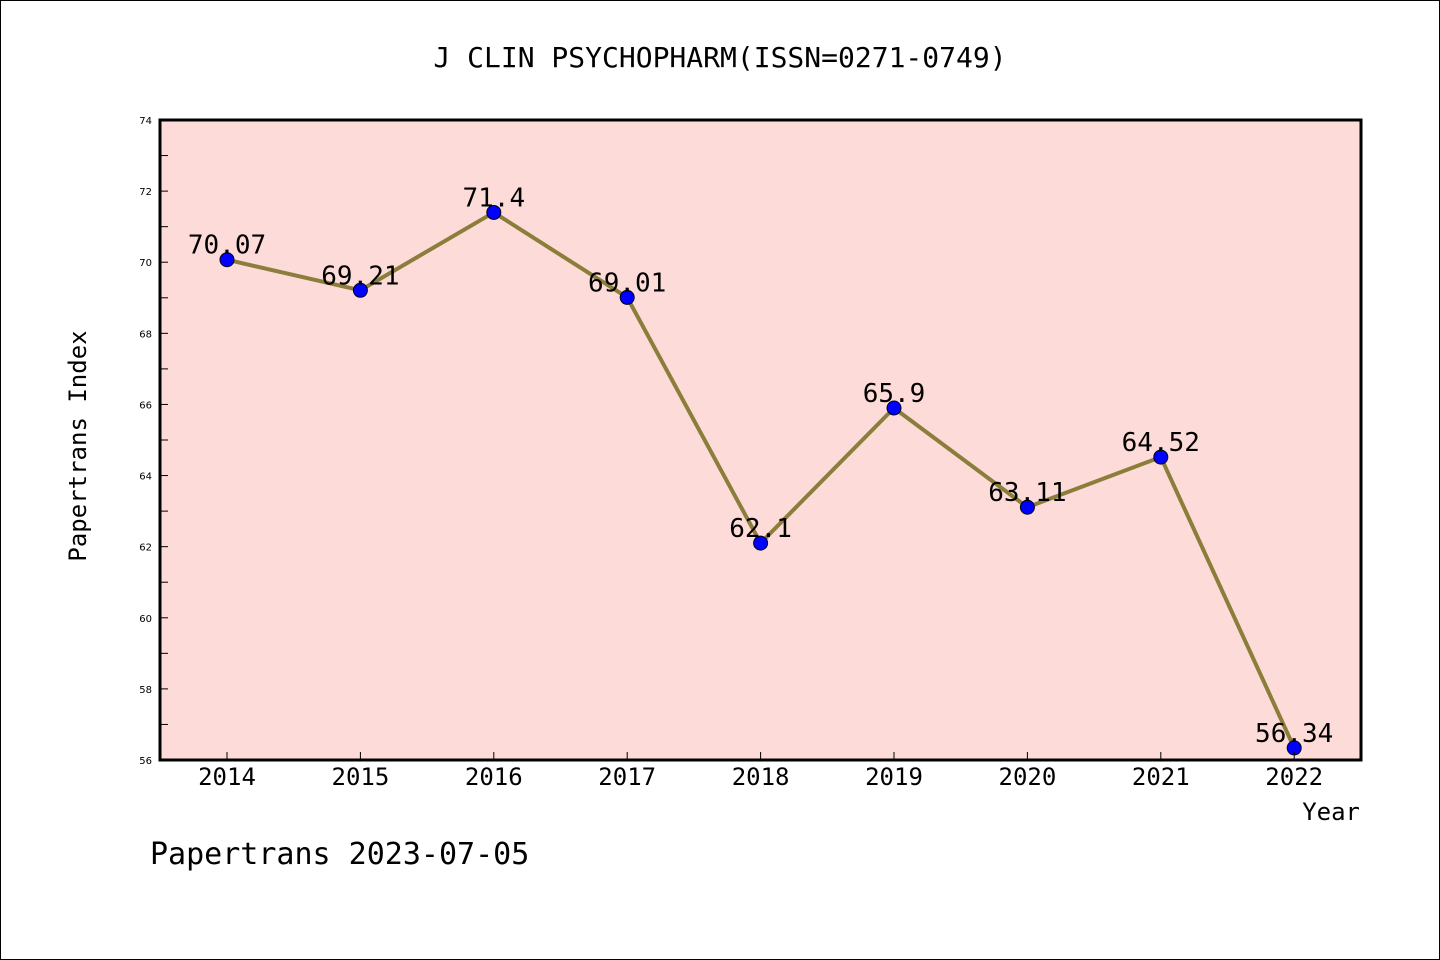 The width and height of the screenshot is (1440, 960). What do you see at coordinates (894, 777) in the screenshot?
I see `x-tick-label: 2019` at bounding box center [894, 777].